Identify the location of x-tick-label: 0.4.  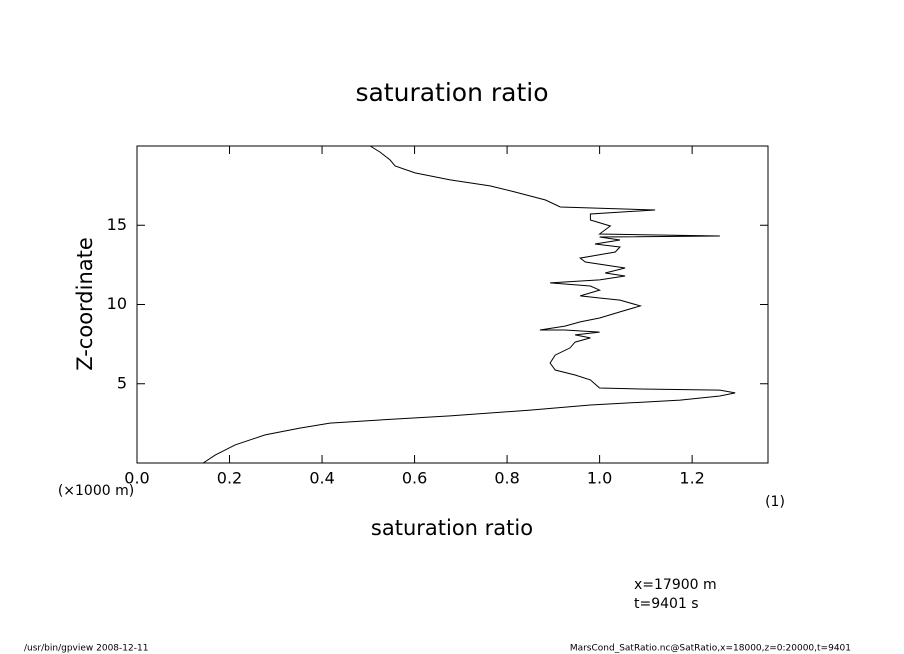
(321, 478).